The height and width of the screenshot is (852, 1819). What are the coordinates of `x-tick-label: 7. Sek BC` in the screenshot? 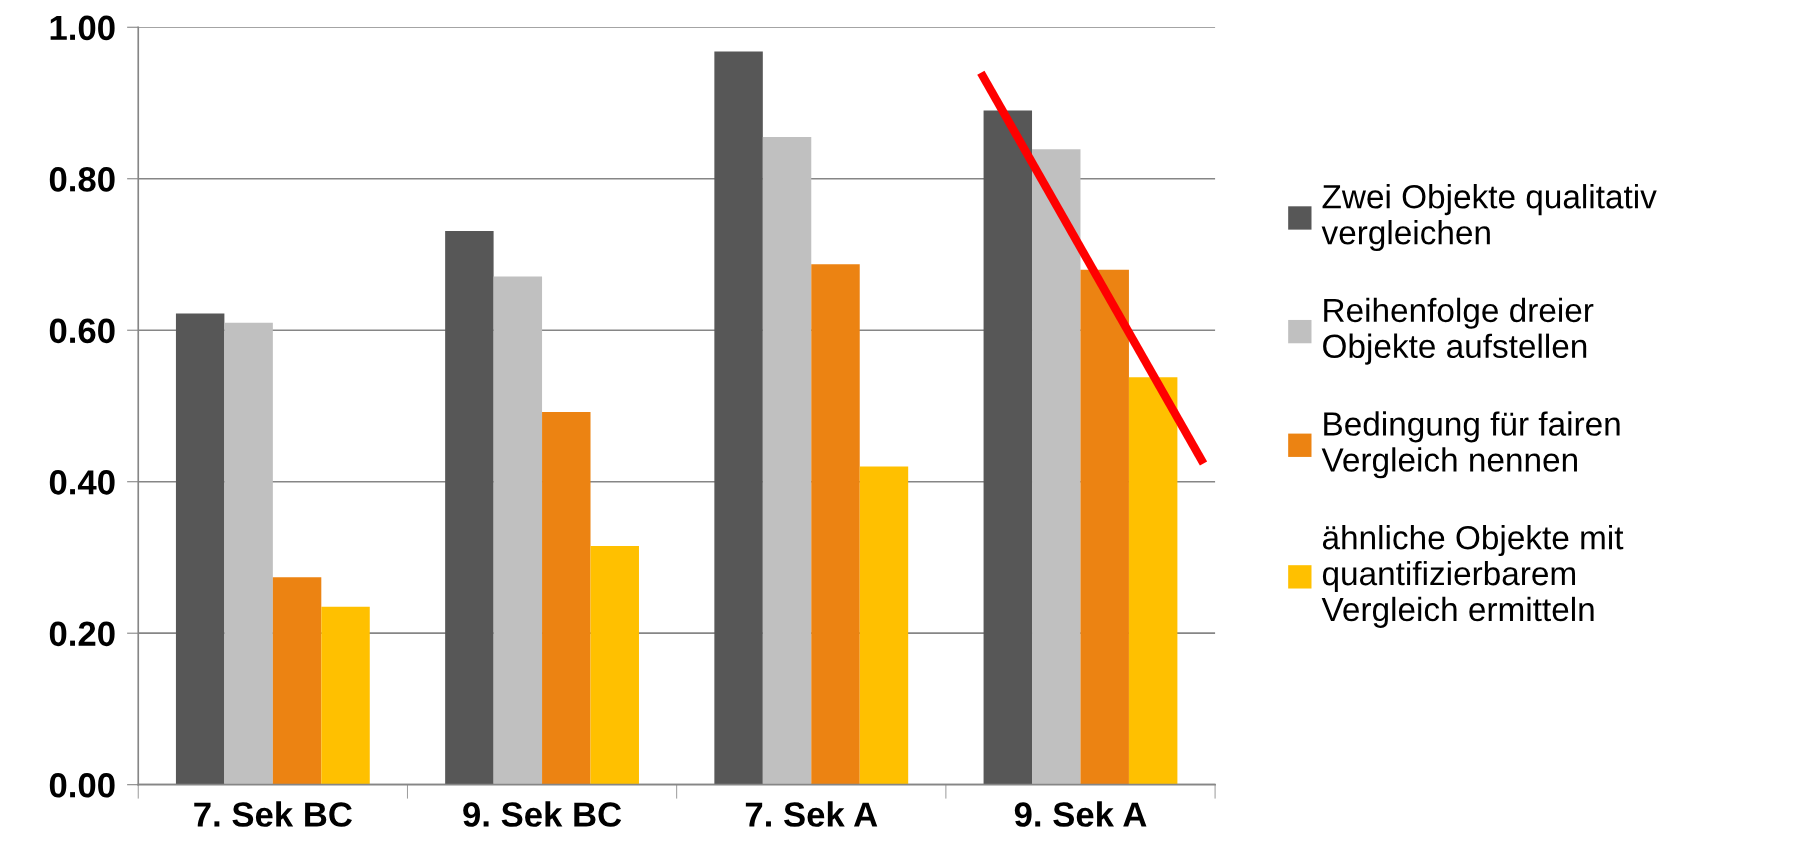 It's located at (273, 814).